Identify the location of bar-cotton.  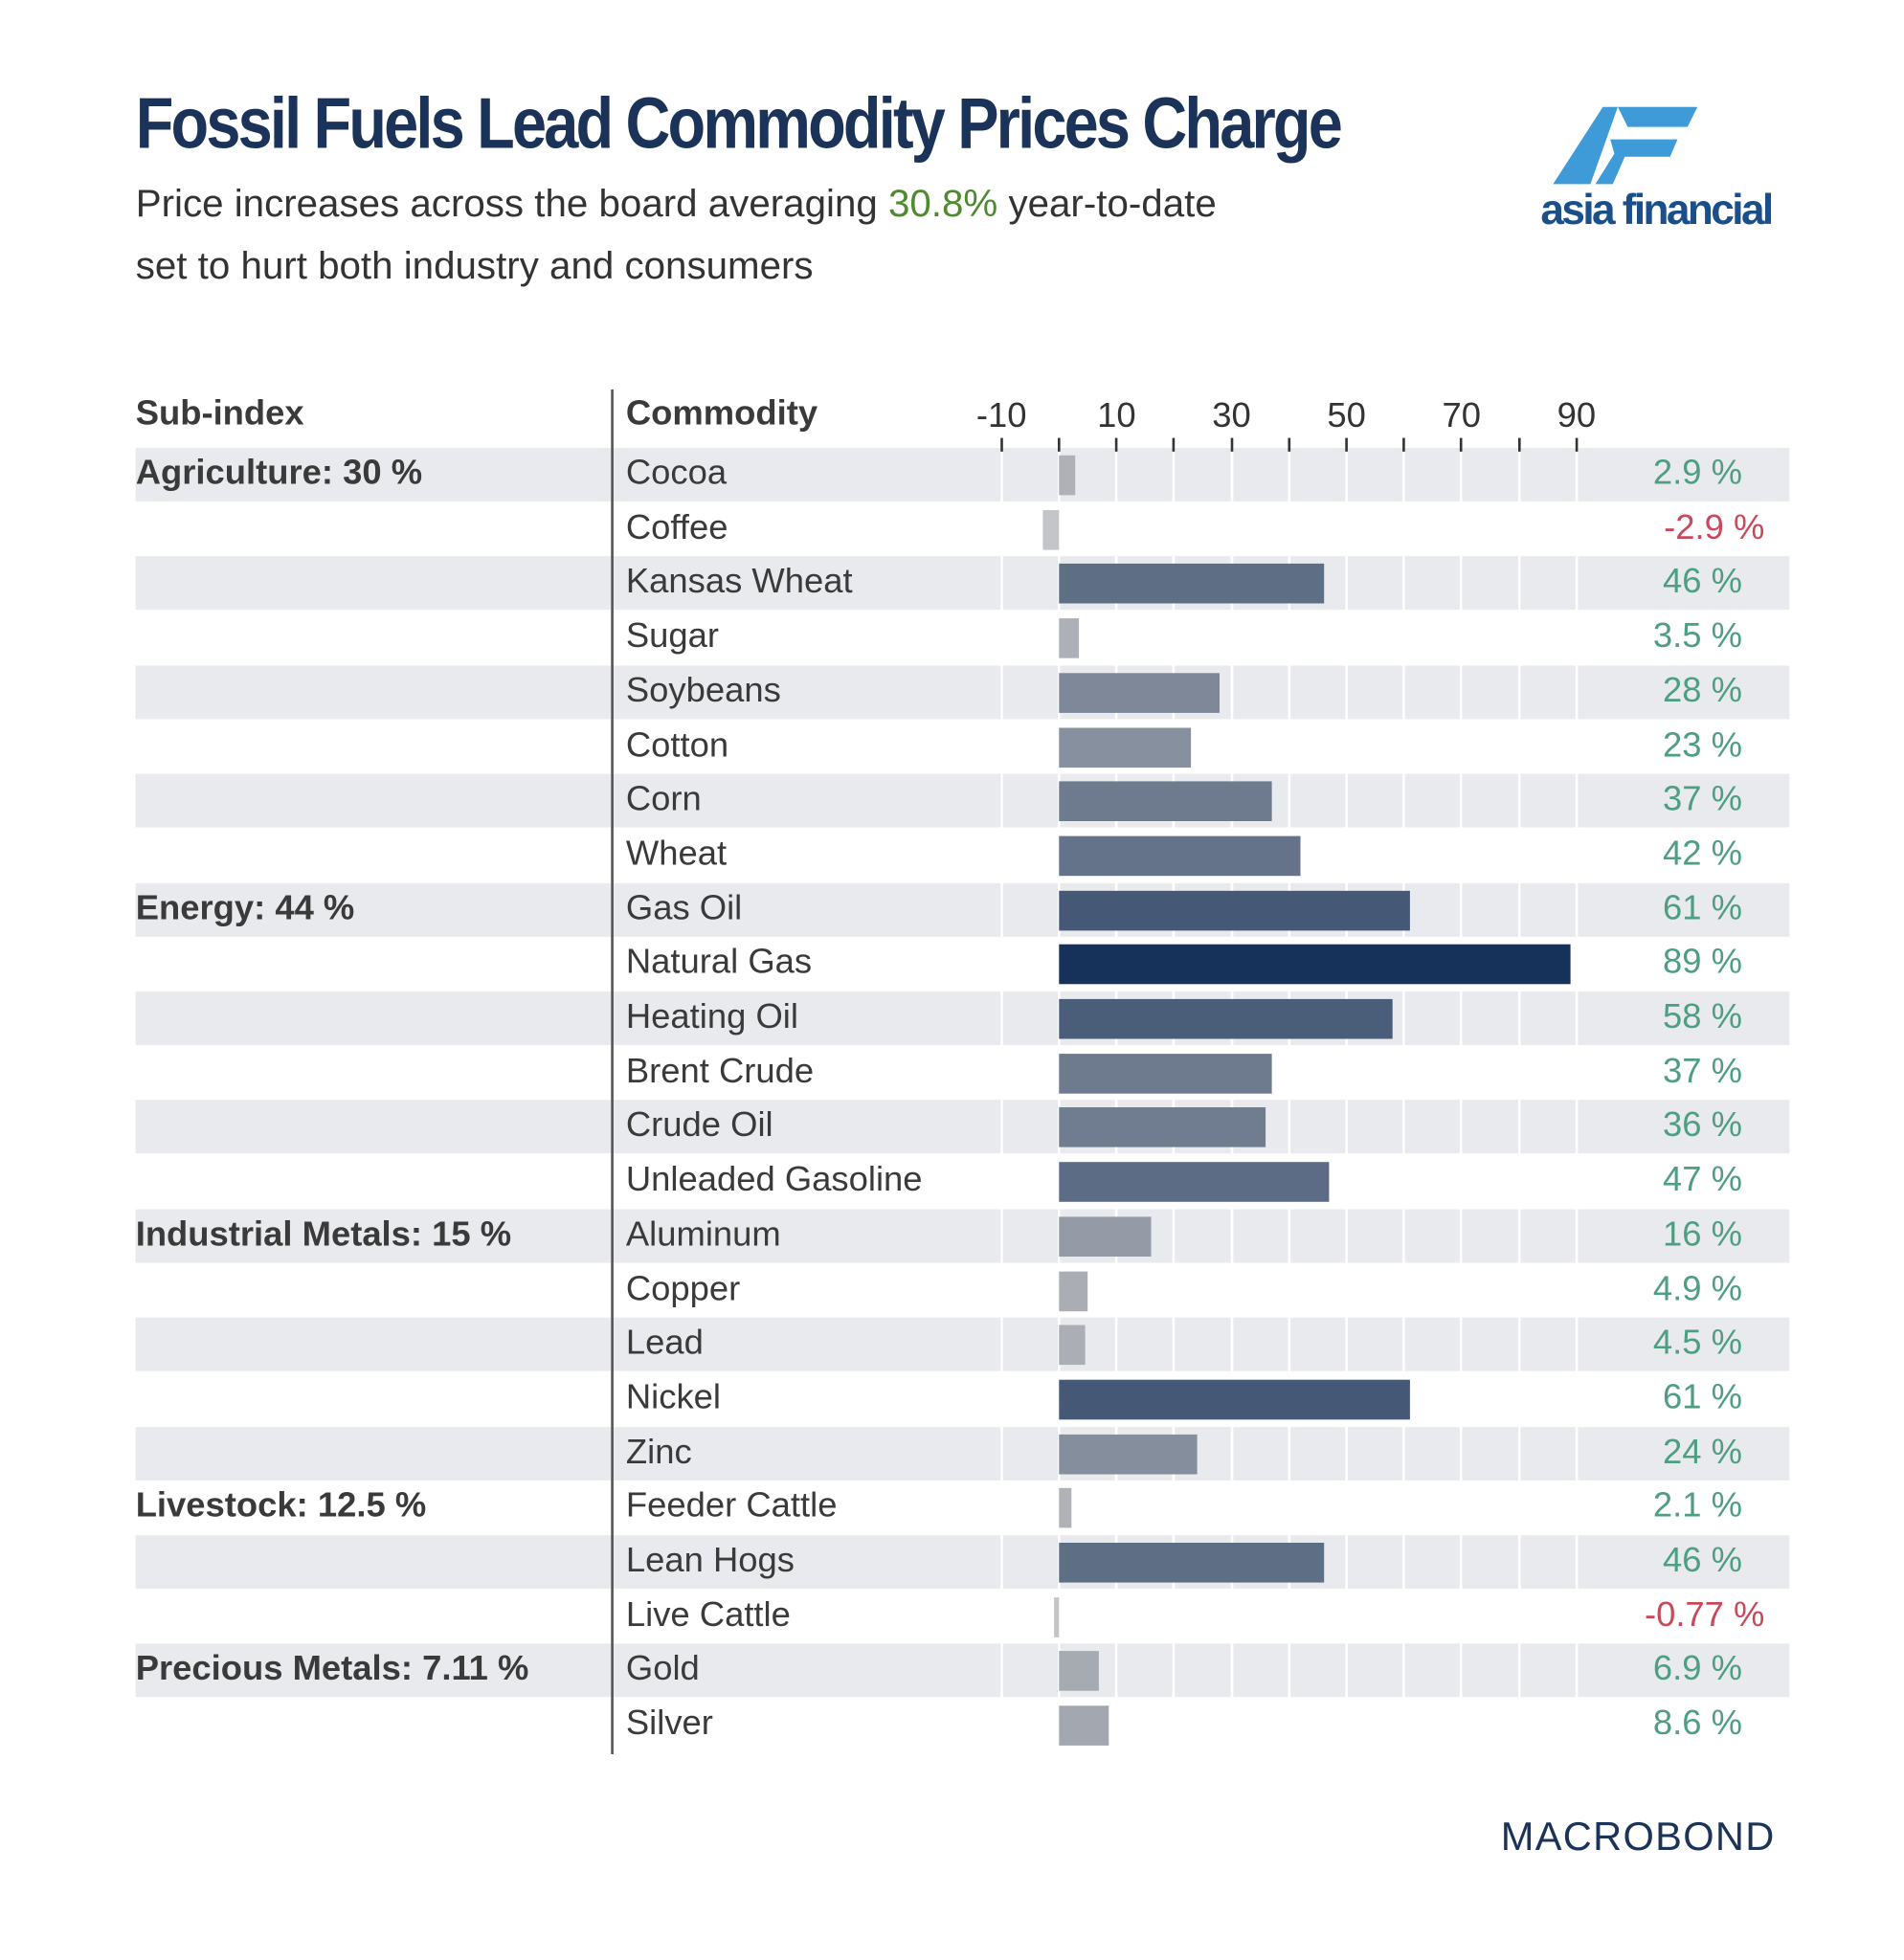
(1125, 747).